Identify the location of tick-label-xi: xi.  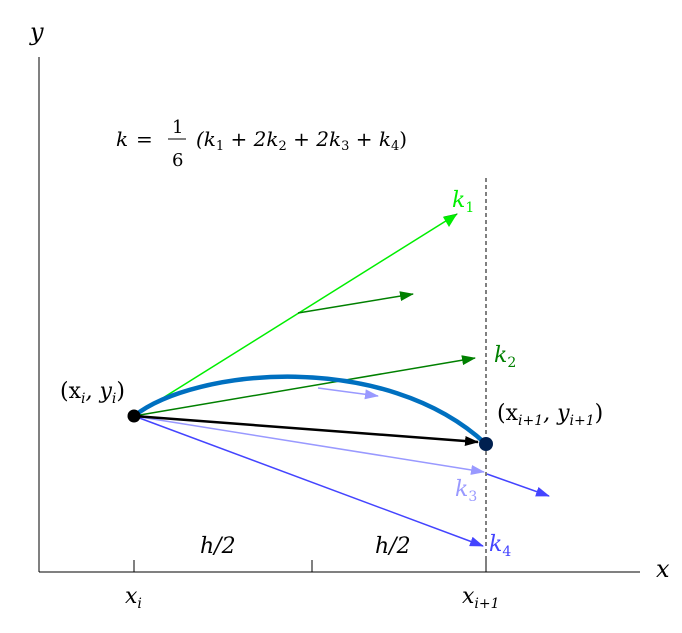
(133, 598).